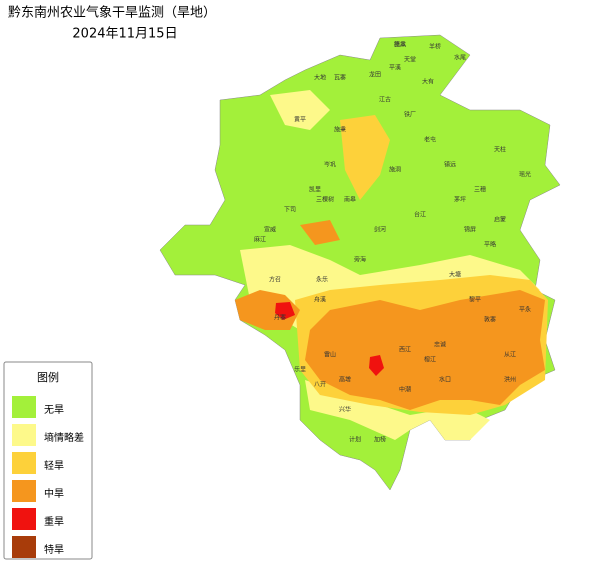 Image resolution: width=607 pixels, height=568 pixels. I want to click on place-label: 忠诚, so click(440, 345).